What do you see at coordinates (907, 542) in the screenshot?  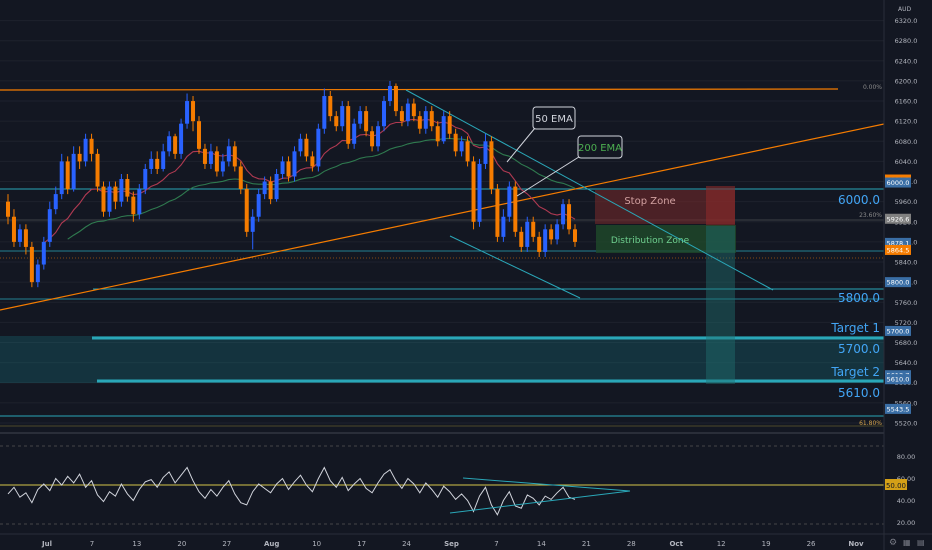 I see `log-scale-icon: ▦` at bounding box center [907, 542].